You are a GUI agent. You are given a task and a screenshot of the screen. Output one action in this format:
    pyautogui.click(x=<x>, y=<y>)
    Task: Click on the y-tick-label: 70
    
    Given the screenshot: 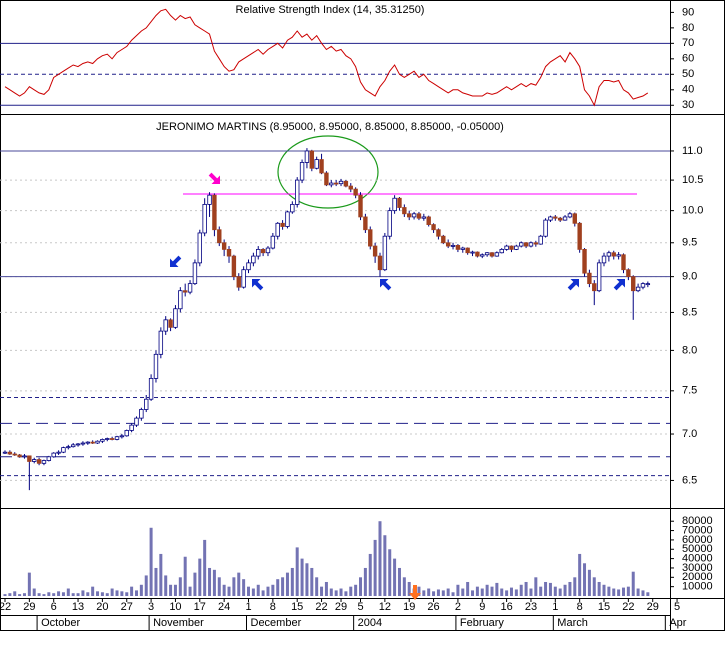 What is the action you would take?
    pyautogui.click(x=688, y=43)
    